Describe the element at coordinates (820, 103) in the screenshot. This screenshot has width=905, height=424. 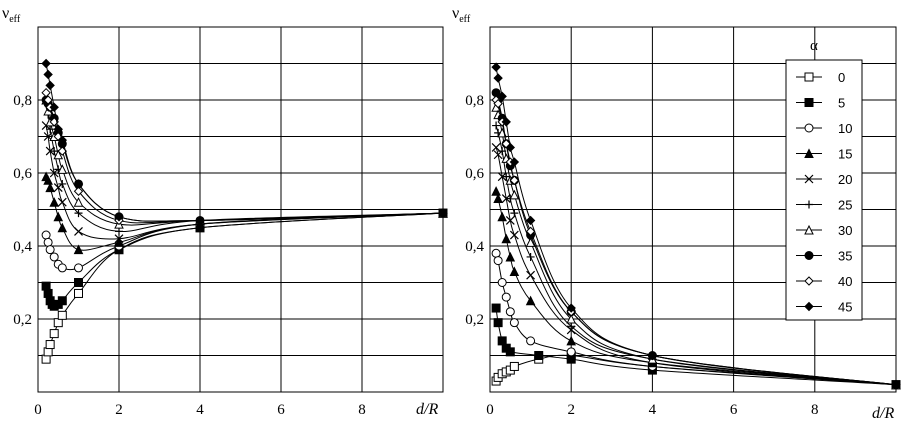
I see `legend-item: 5` at that location.